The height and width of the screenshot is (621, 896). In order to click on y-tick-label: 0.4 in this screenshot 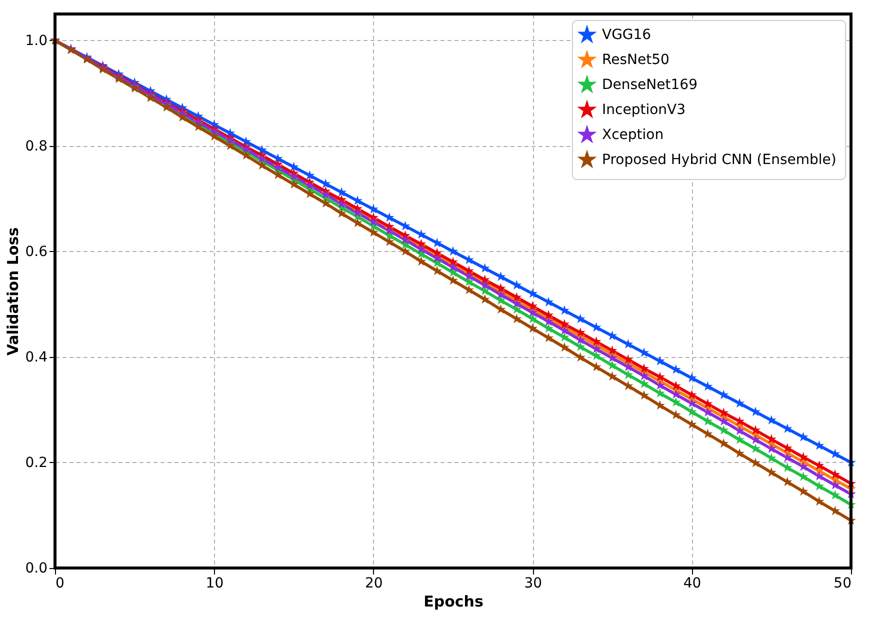, I will do `click(36, 357)`.